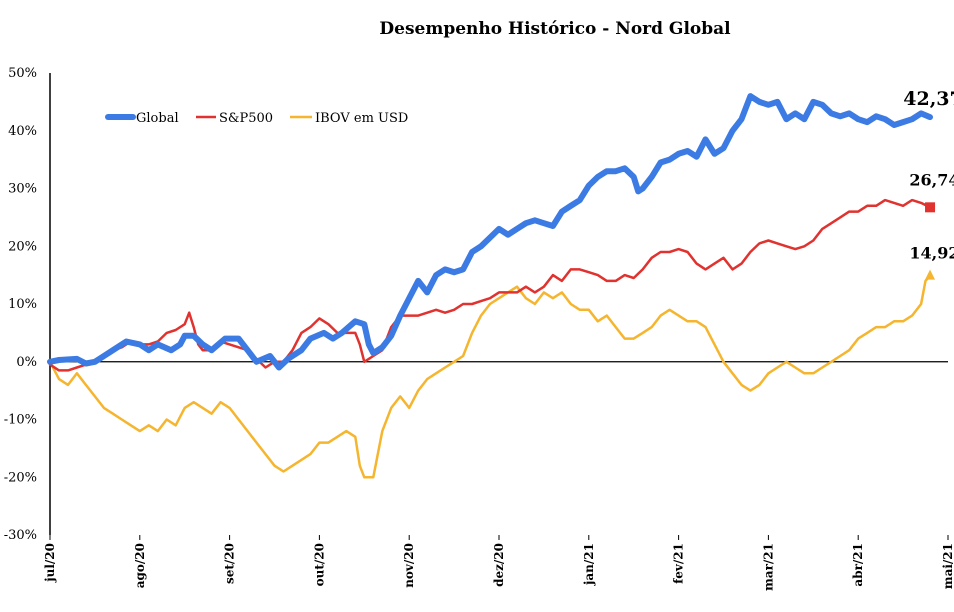 The height and width of the screenshot is (612, 954). I want to click on end-value-label: 26,74%, so click(931, 179).